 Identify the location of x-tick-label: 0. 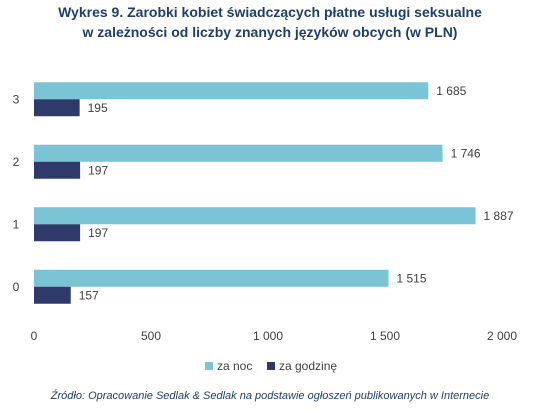
(34, 336).